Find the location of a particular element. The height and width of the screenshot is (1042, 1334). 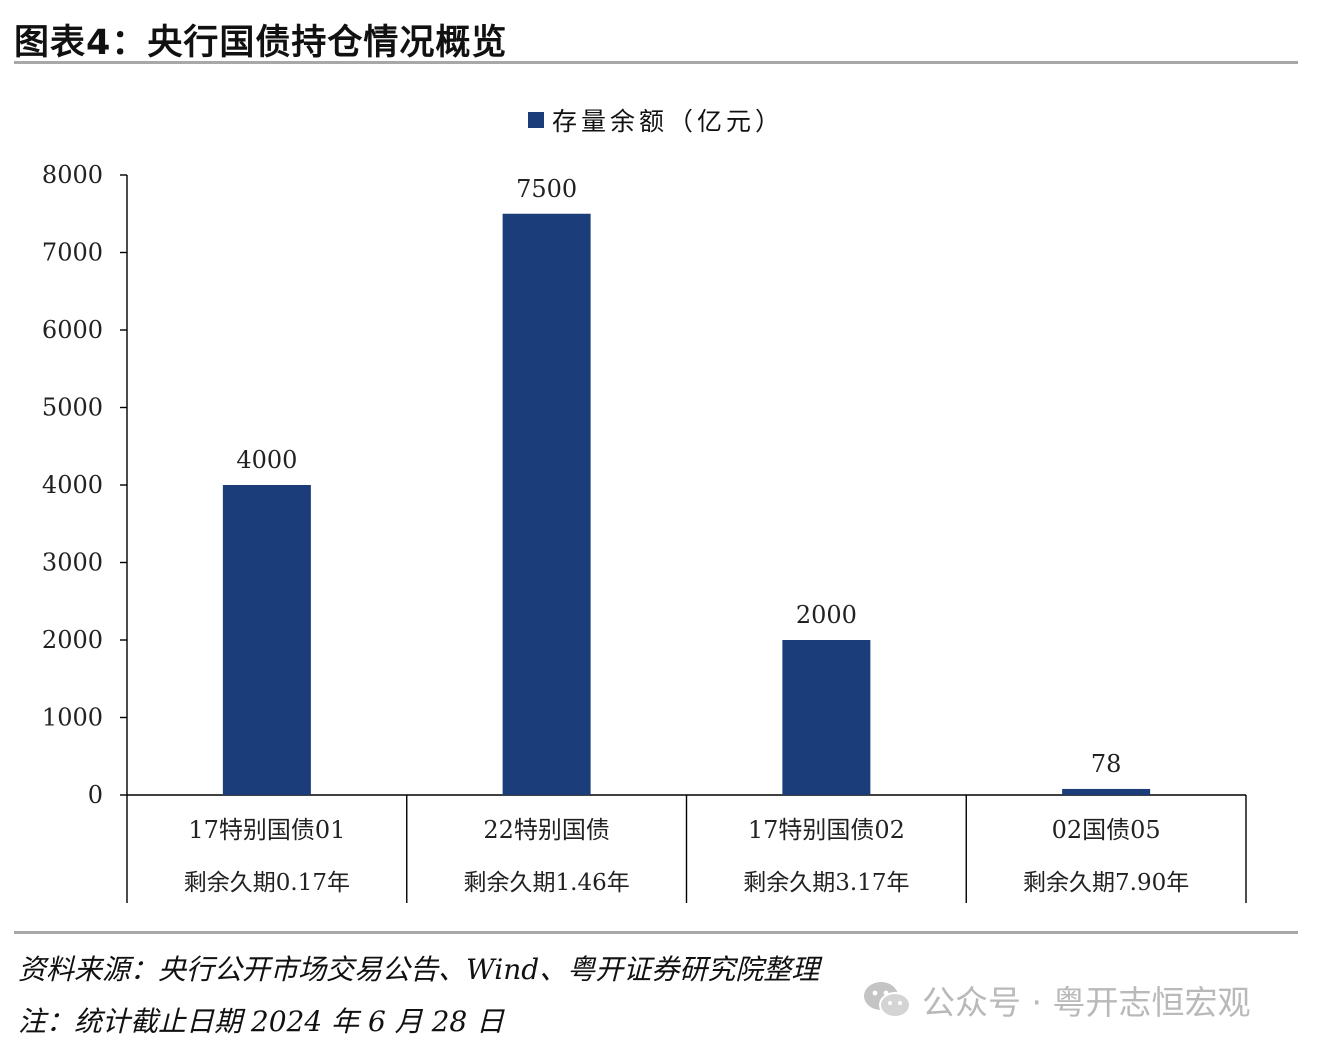

x-duration-label: 剩余久期7.90年 is located at coordinates (1106, 883).